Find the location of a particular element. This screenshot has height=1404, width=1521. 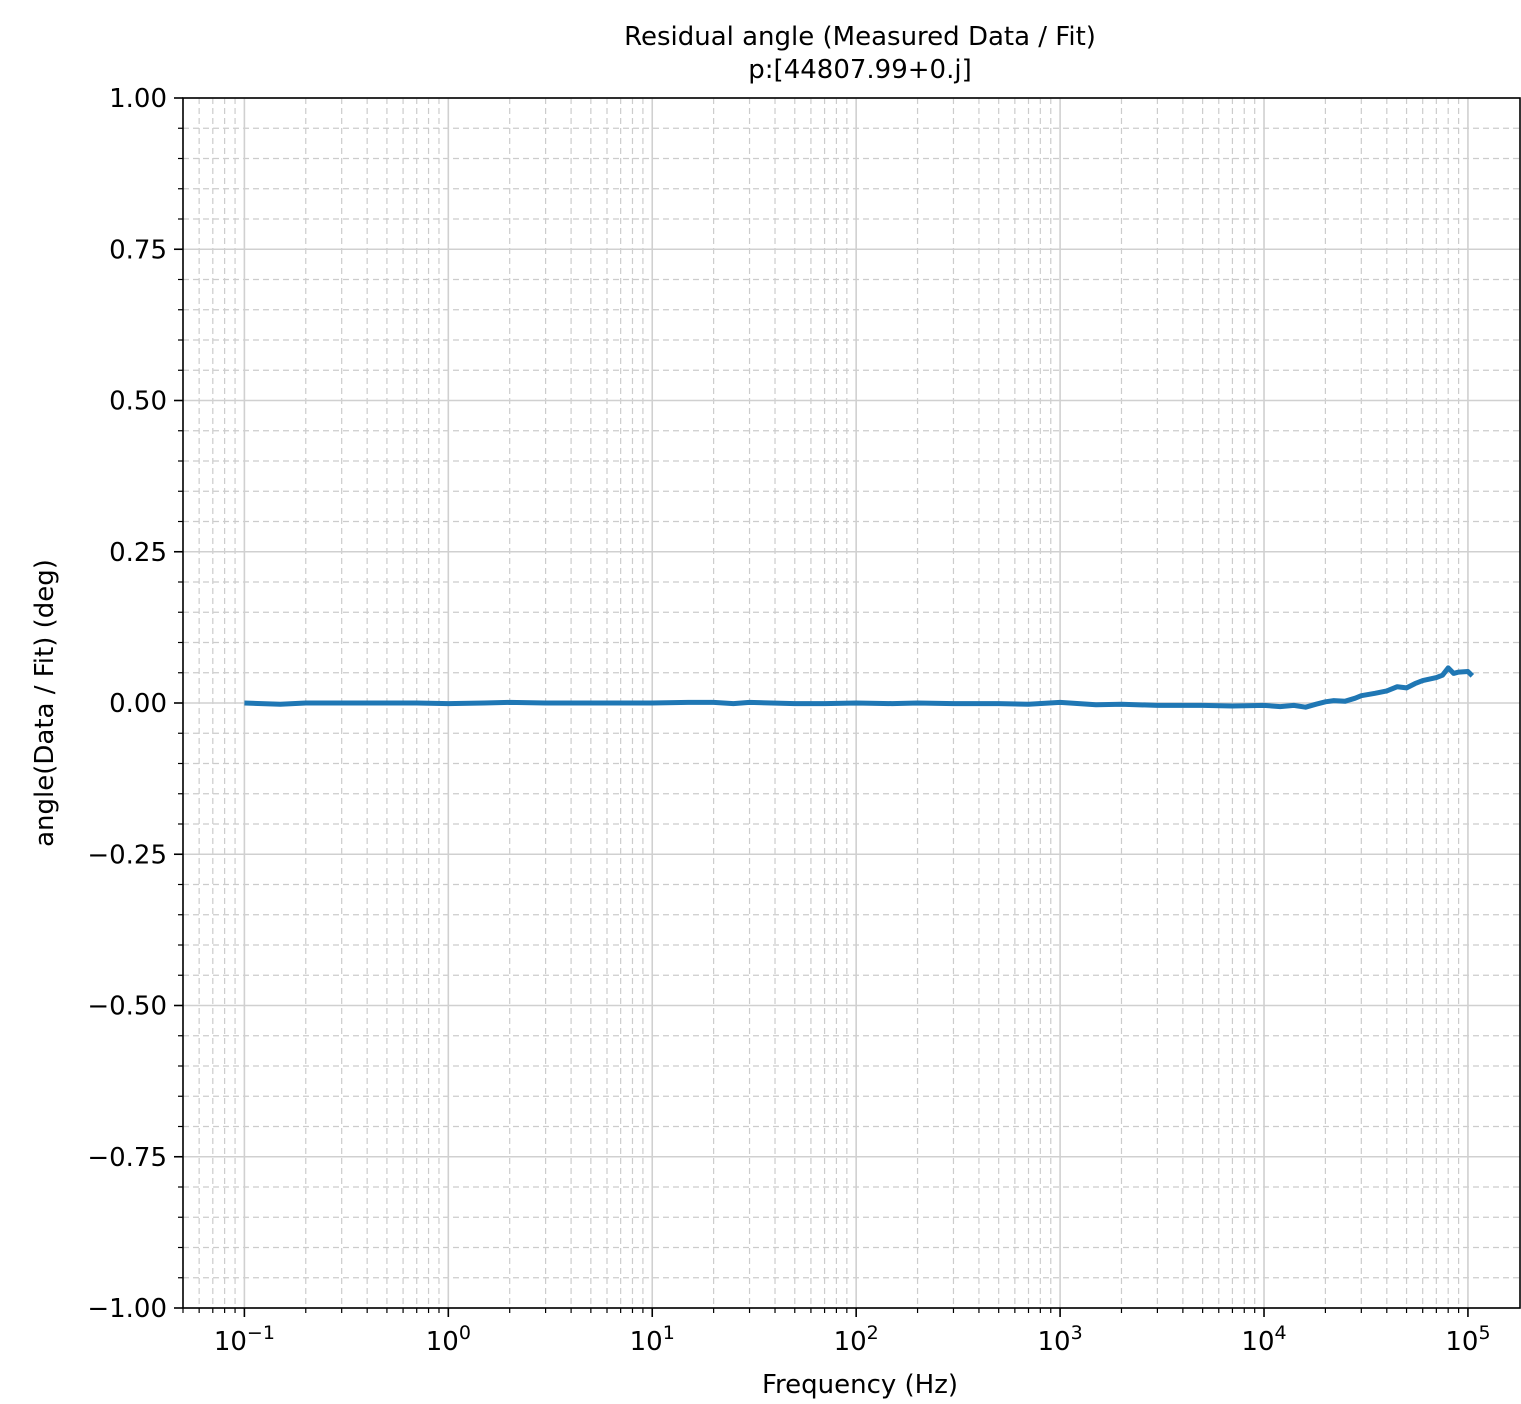

series-layer is located at coordinates (859, 687).